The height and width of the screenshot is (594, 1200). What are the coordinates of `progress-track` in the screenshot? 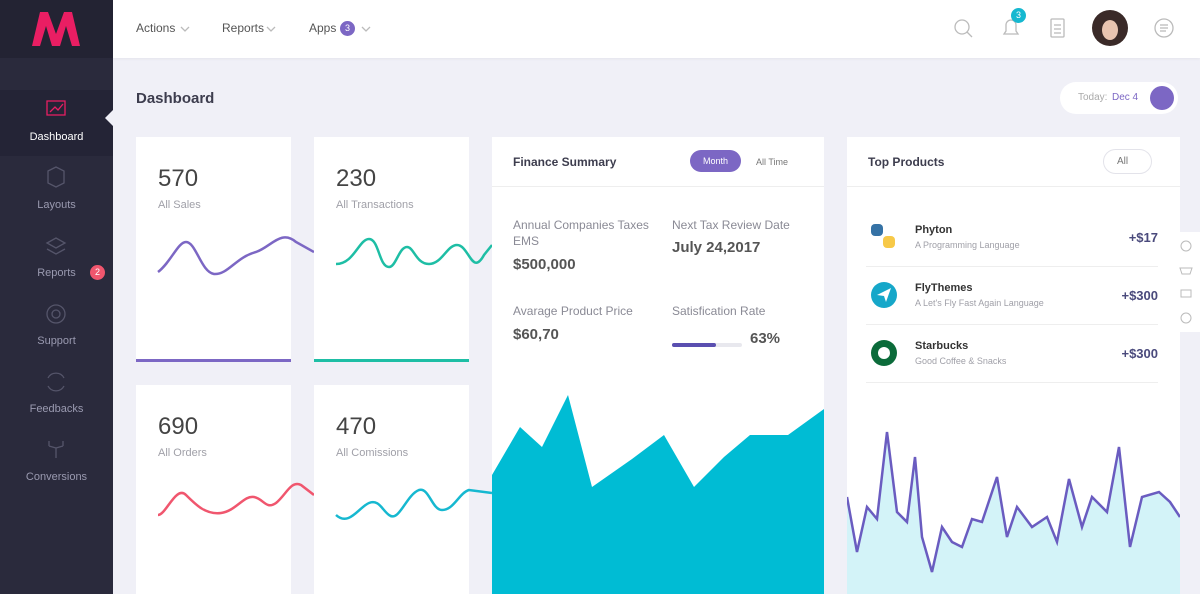 It's located at (707, 345).